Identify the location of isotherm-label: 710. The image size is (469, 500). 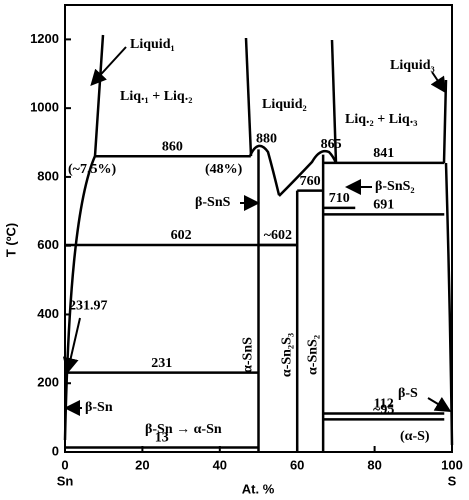
(339, 198).